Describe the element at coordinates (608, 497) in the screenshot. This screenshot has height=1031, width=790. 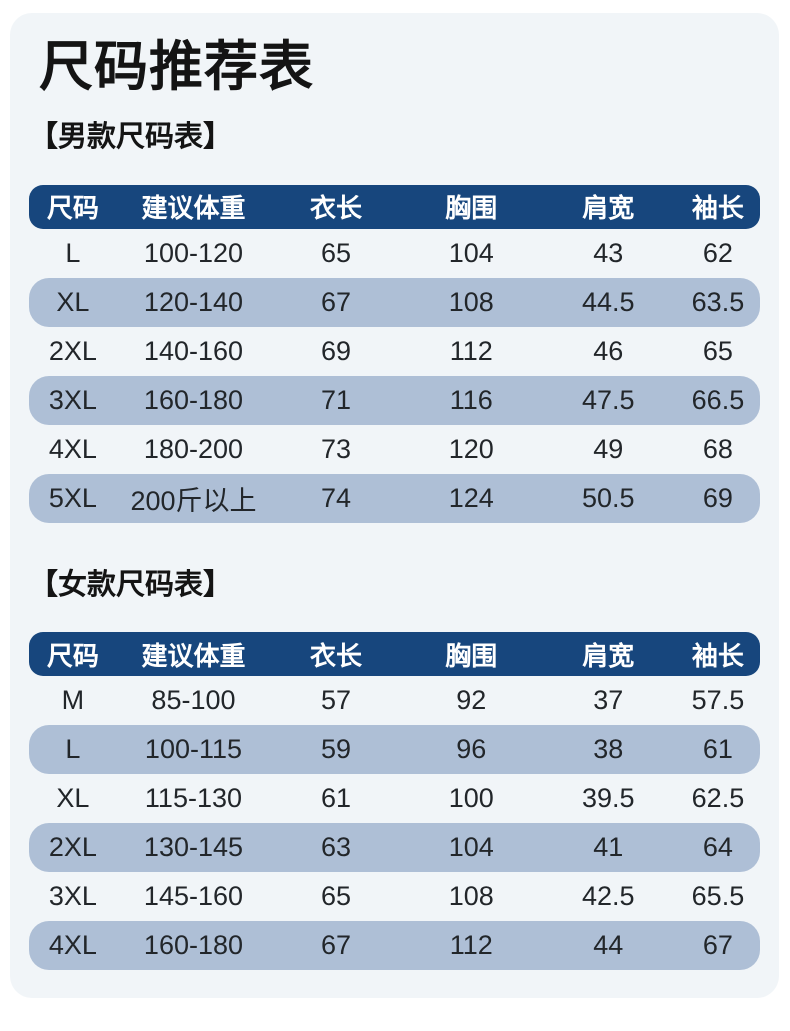
I see `table-cell: 50.5` at that location.